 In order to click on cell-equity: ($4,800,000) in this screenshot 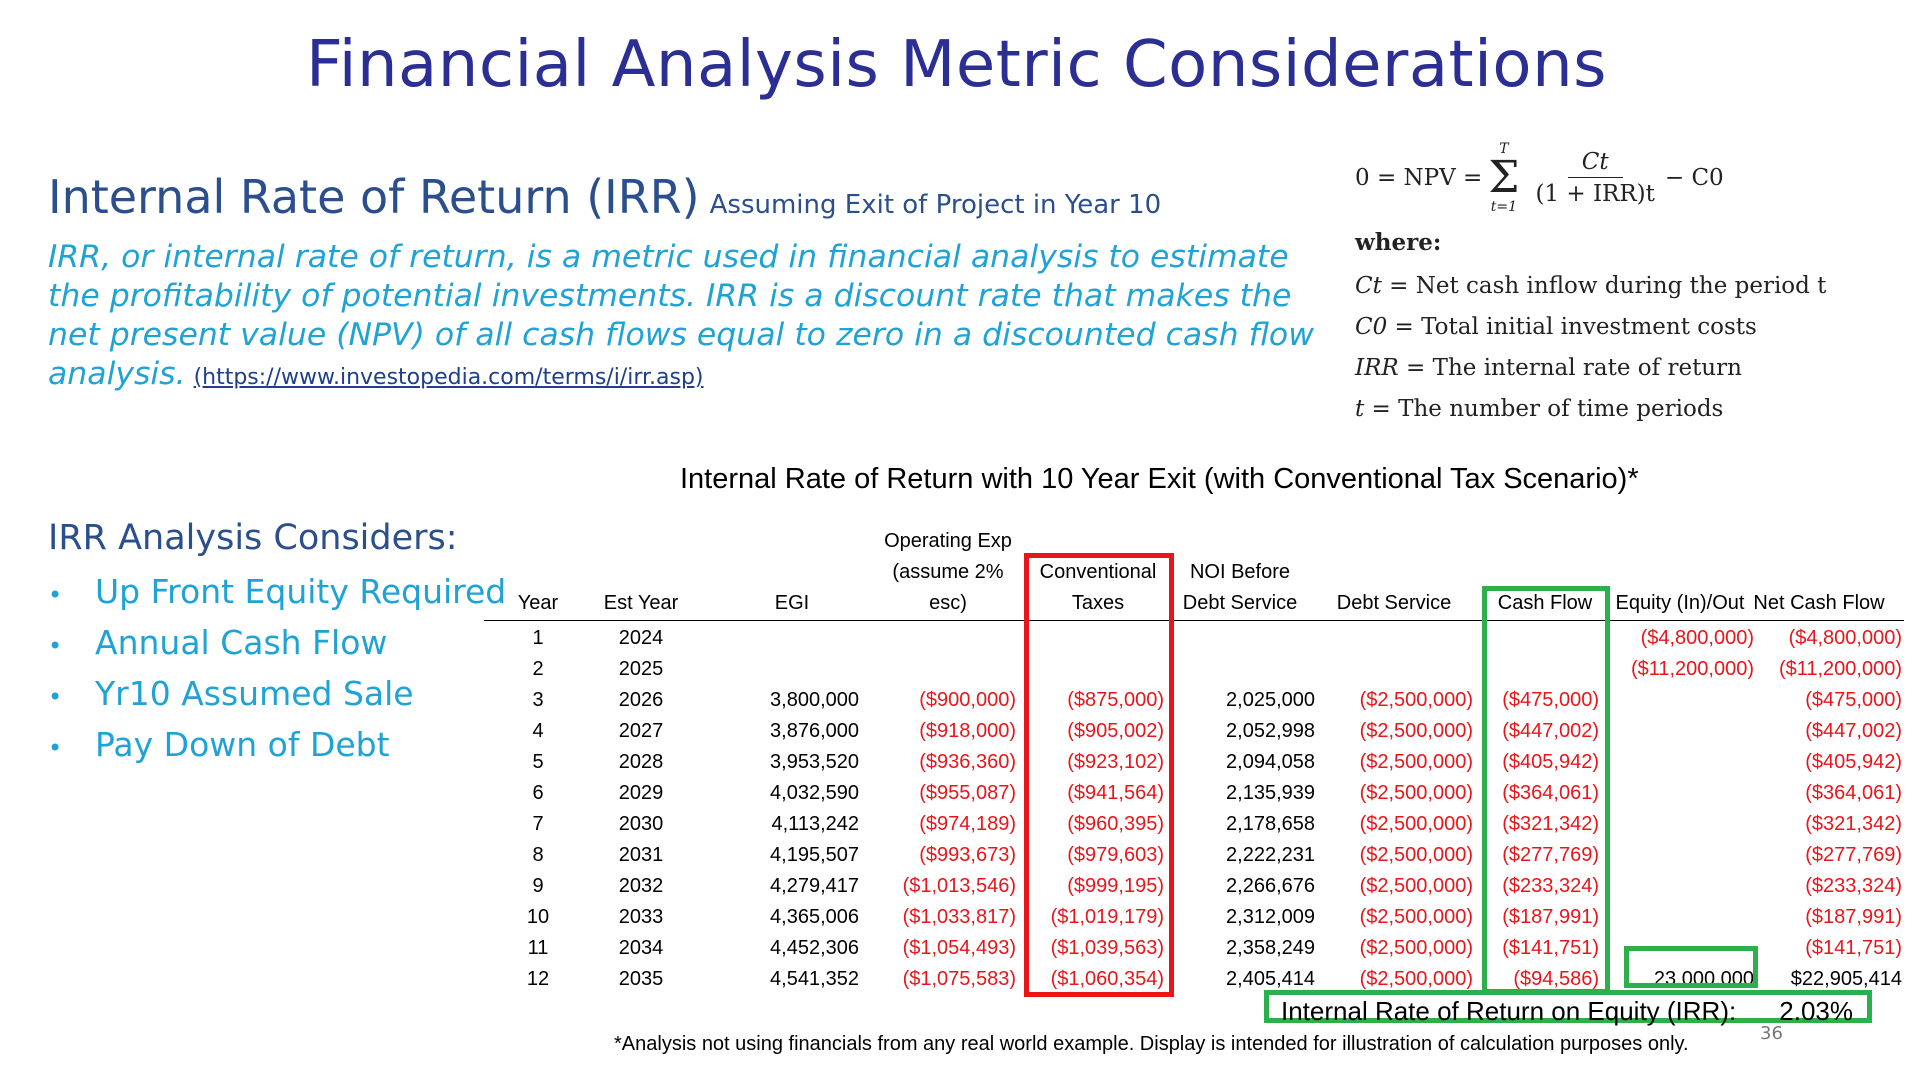, I will do `click(1697, 638)`.